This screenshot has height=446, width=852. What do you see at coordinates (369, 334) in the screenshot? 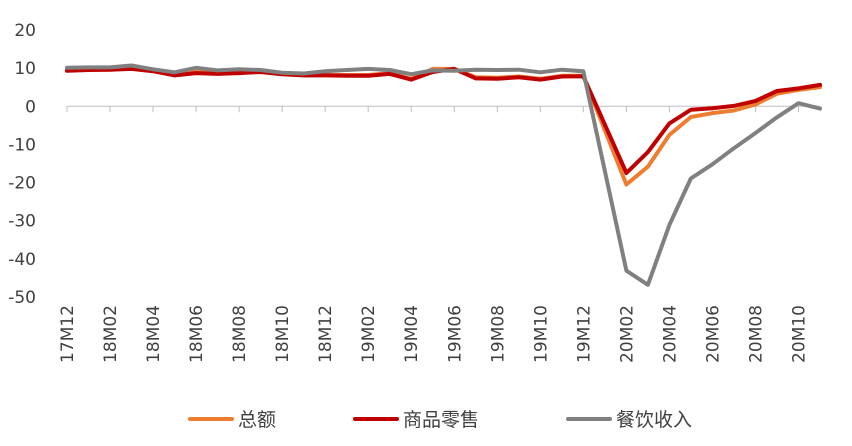
I see `x-tick-label: 19M02` at bounding box center [369, 334].